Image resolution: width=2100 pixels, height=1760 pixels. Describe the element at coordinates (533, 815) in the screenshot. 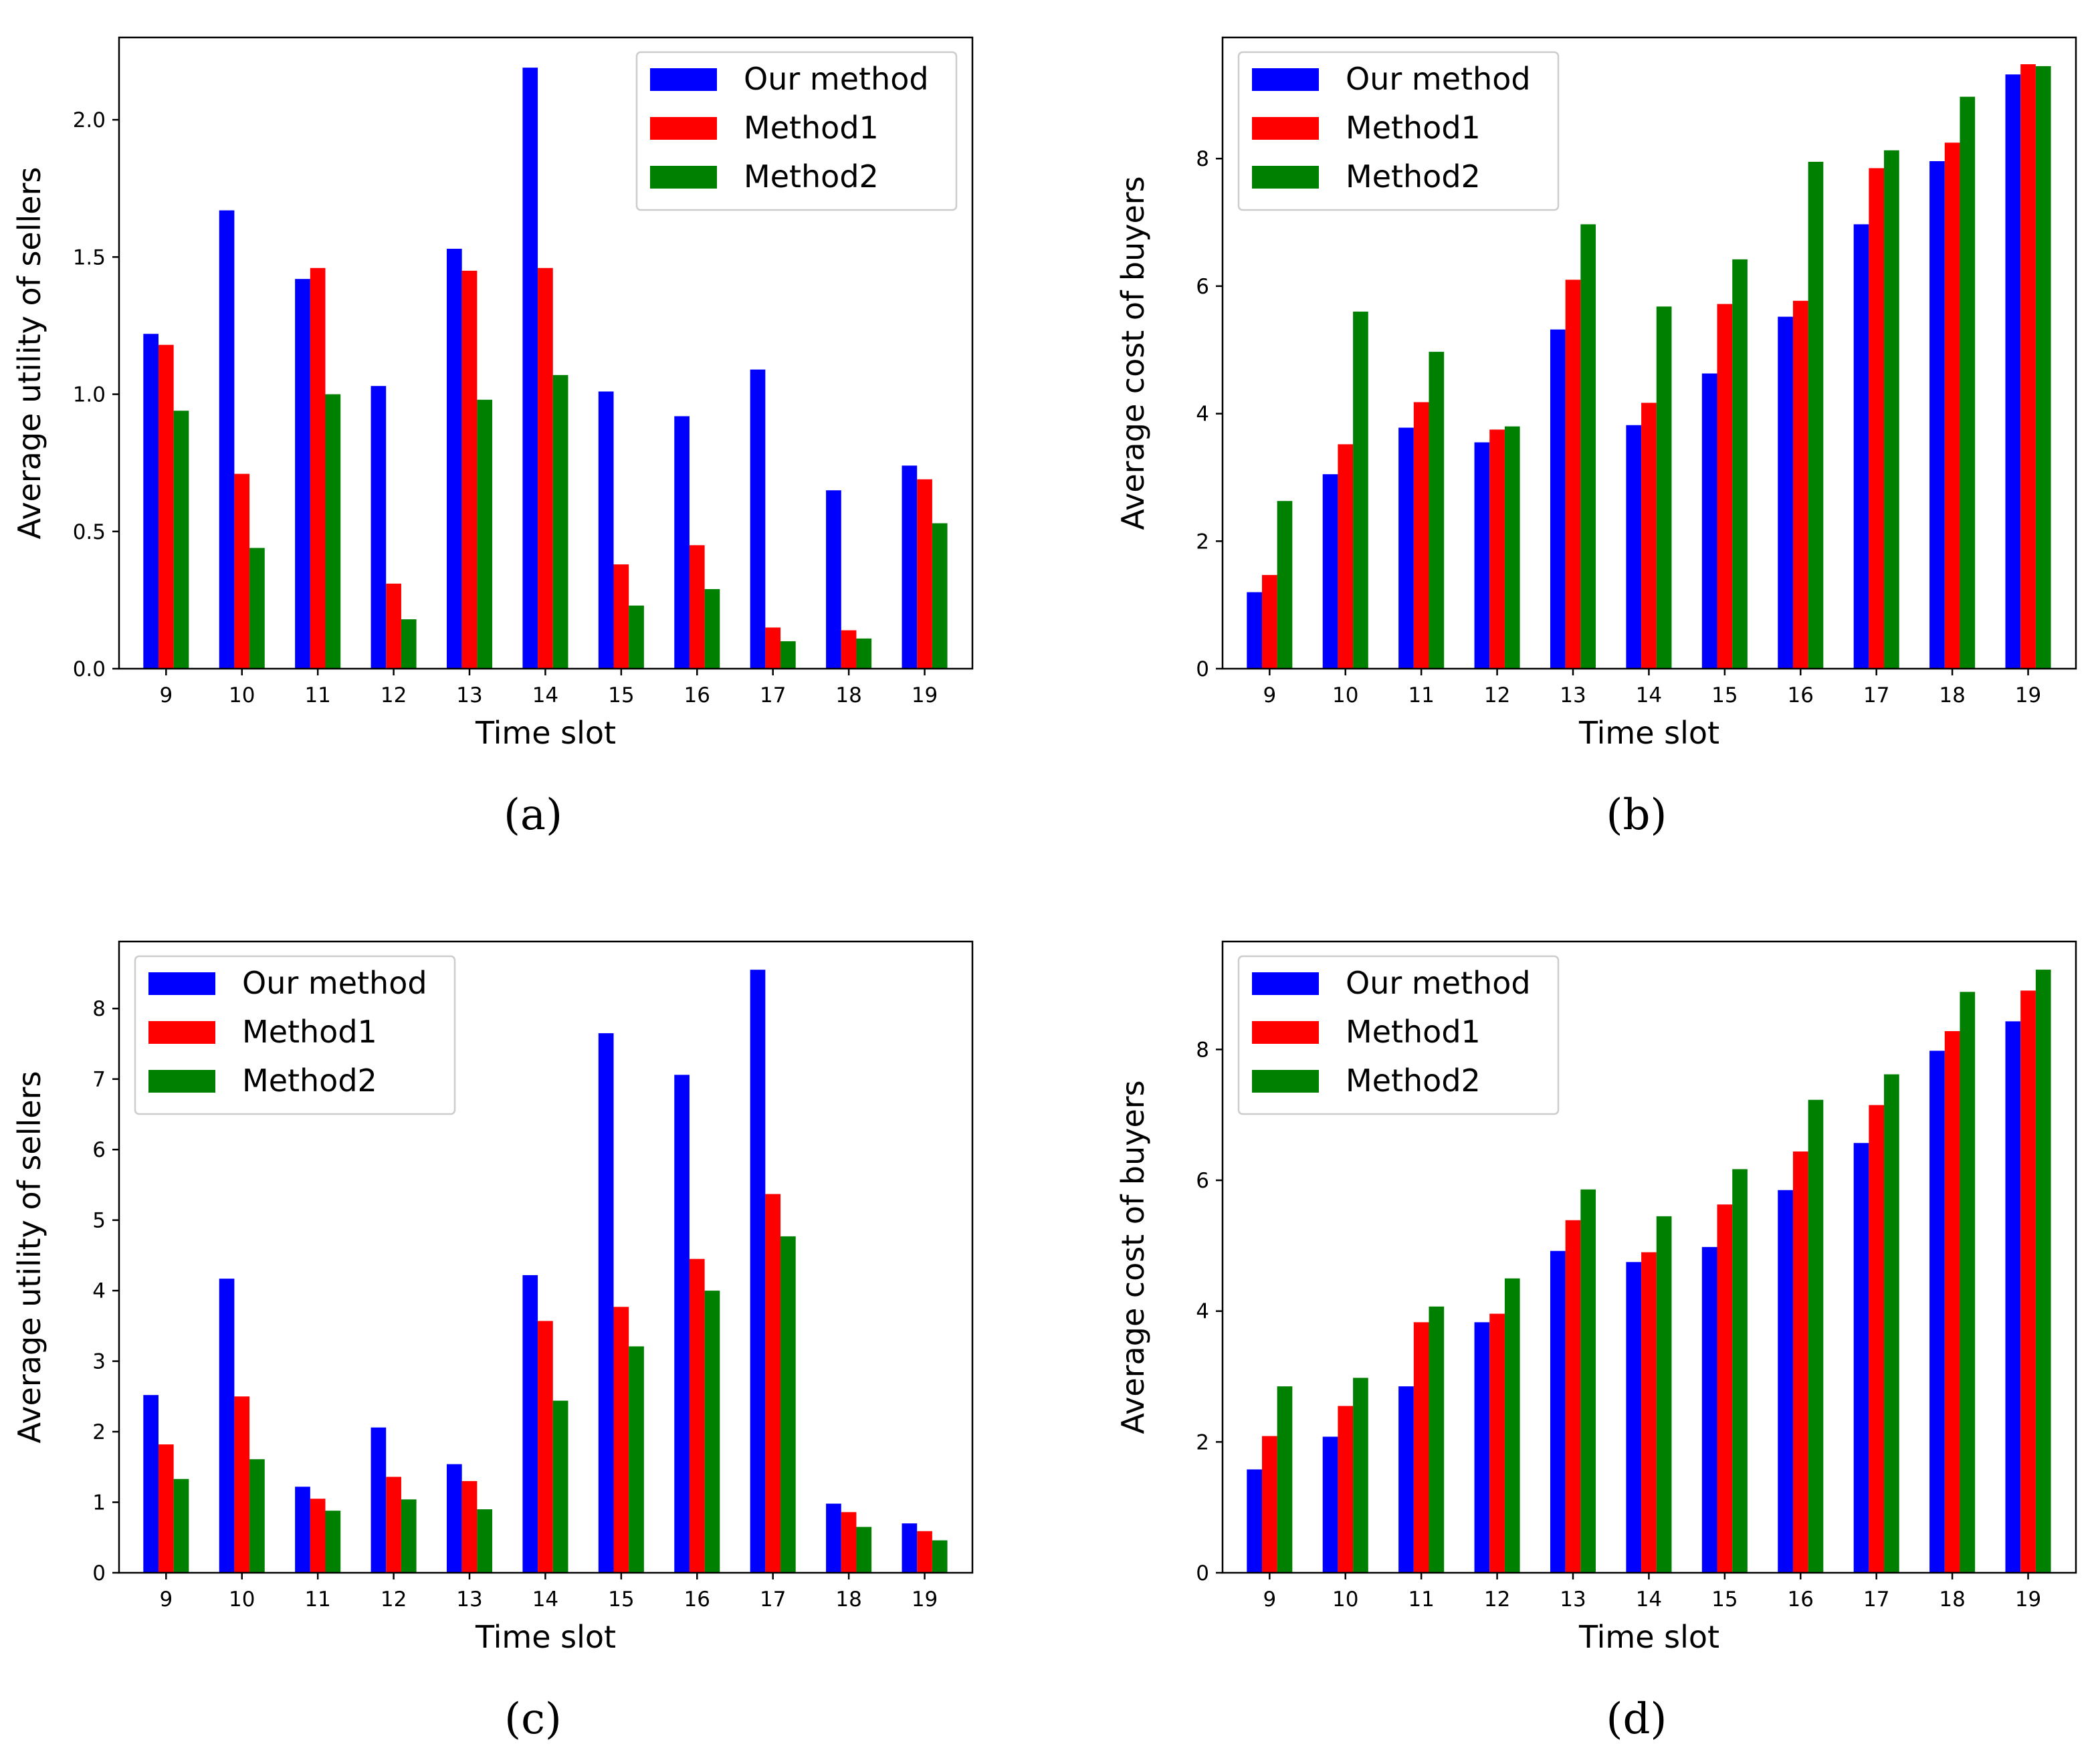

I see `panel-label: (a)` at that location.